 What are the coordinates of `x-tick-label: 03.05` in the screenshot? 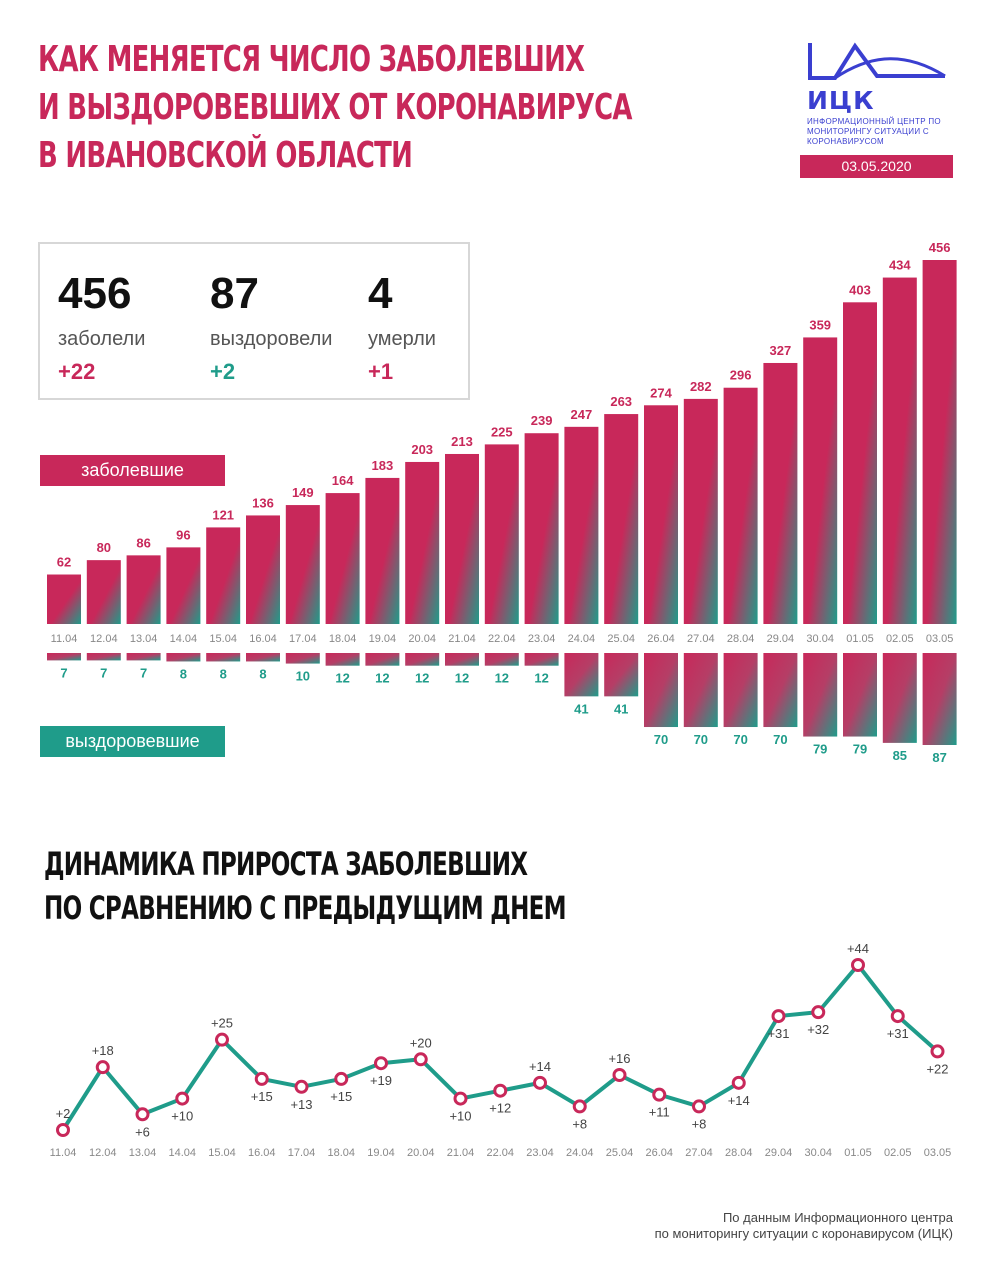 It's located at (938, 1153).